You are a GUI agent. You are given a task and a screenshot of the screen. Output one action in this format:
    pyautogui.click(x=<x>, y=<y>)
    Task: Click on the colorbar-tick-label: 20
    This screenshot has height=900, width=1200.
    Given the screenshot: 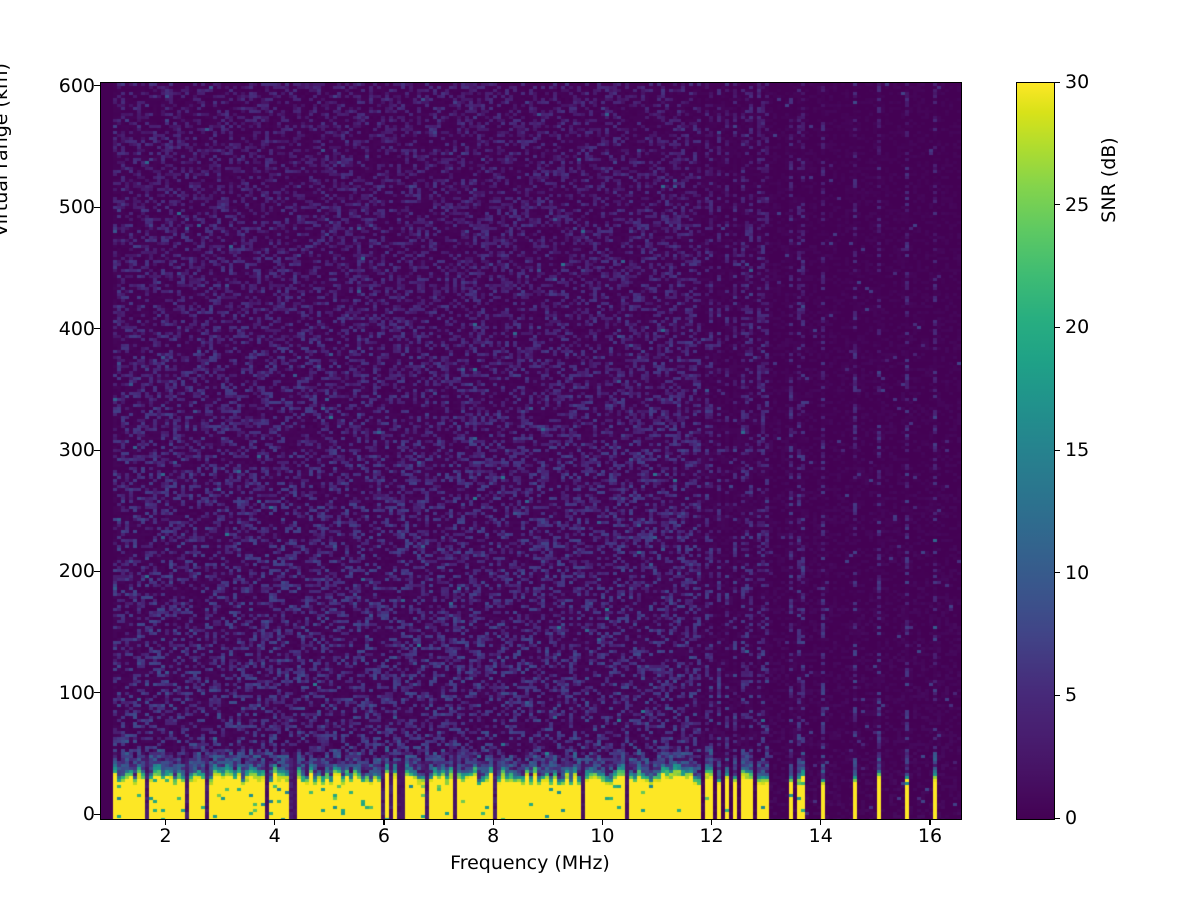 What is the action you would take?
    pyautogui.click(x=1077, y=327)
    